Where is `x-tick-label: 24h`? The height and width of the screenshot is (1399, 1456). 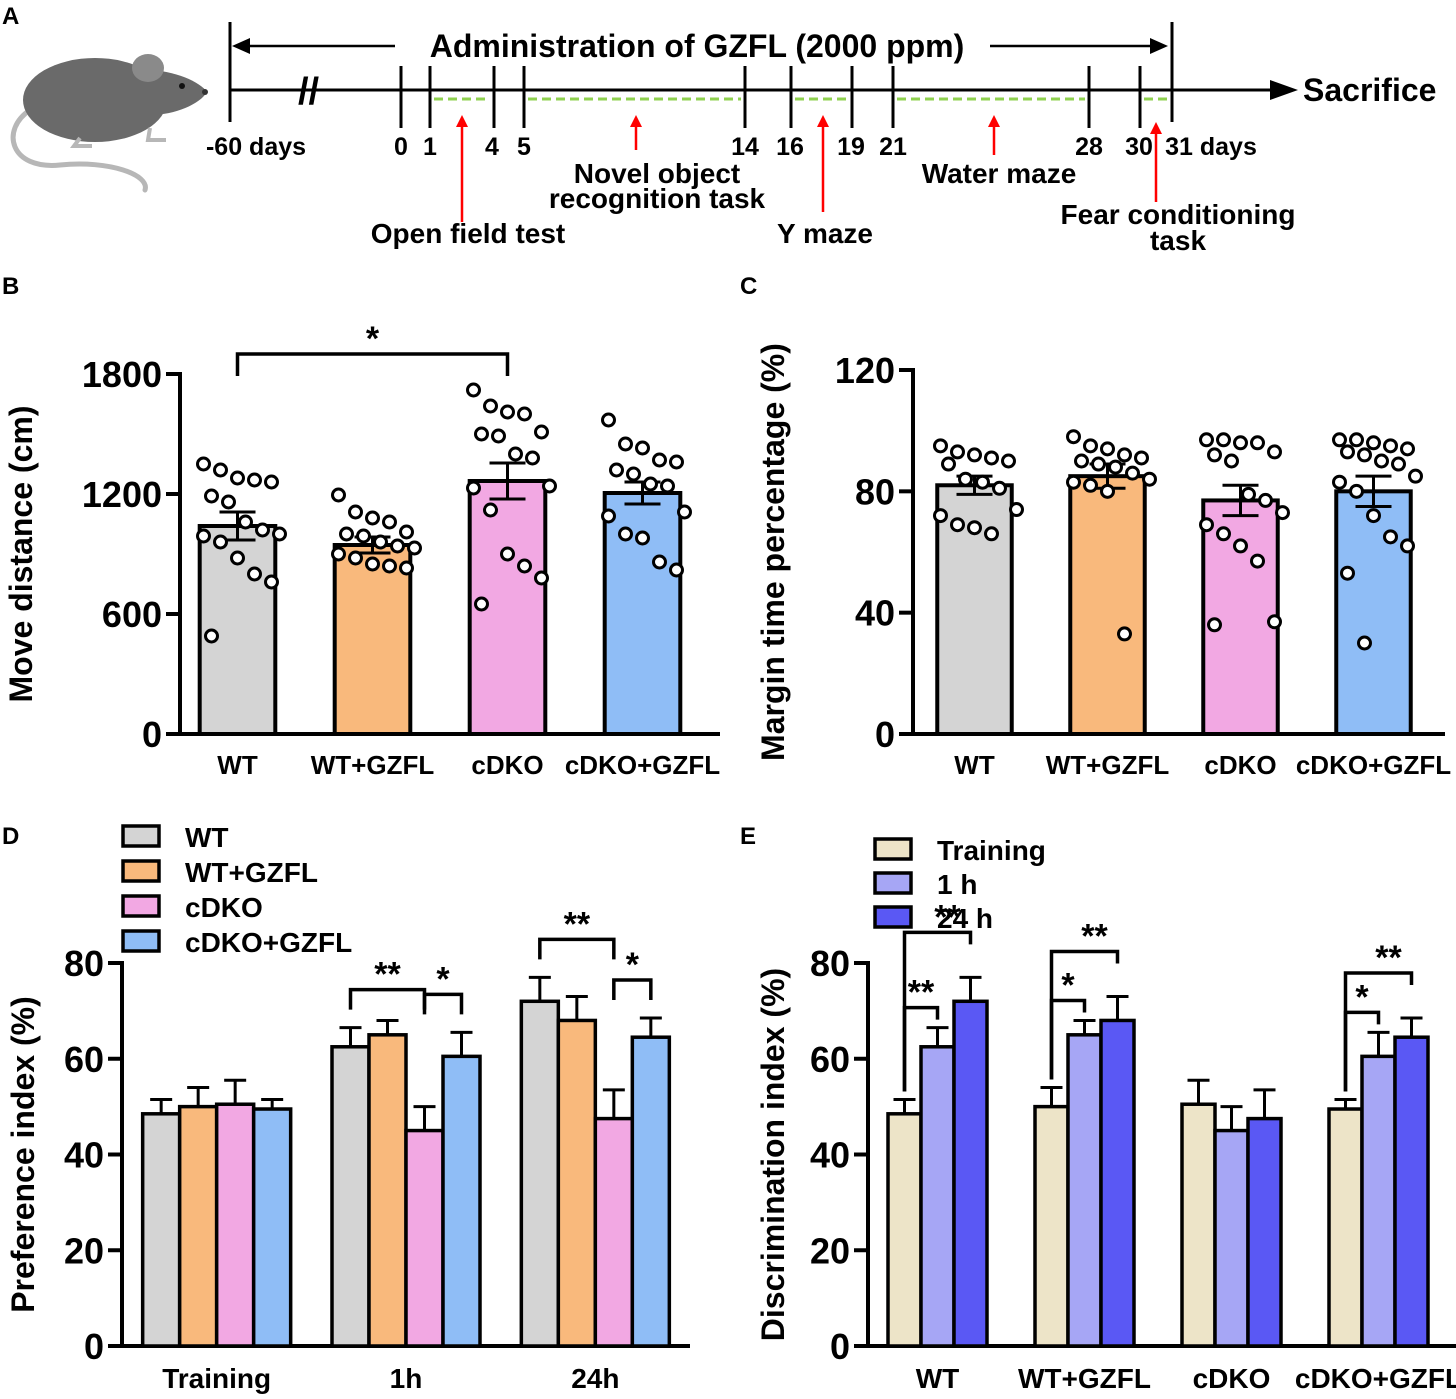 x-tick-label: 24h is located at coordinates (595, 1378).